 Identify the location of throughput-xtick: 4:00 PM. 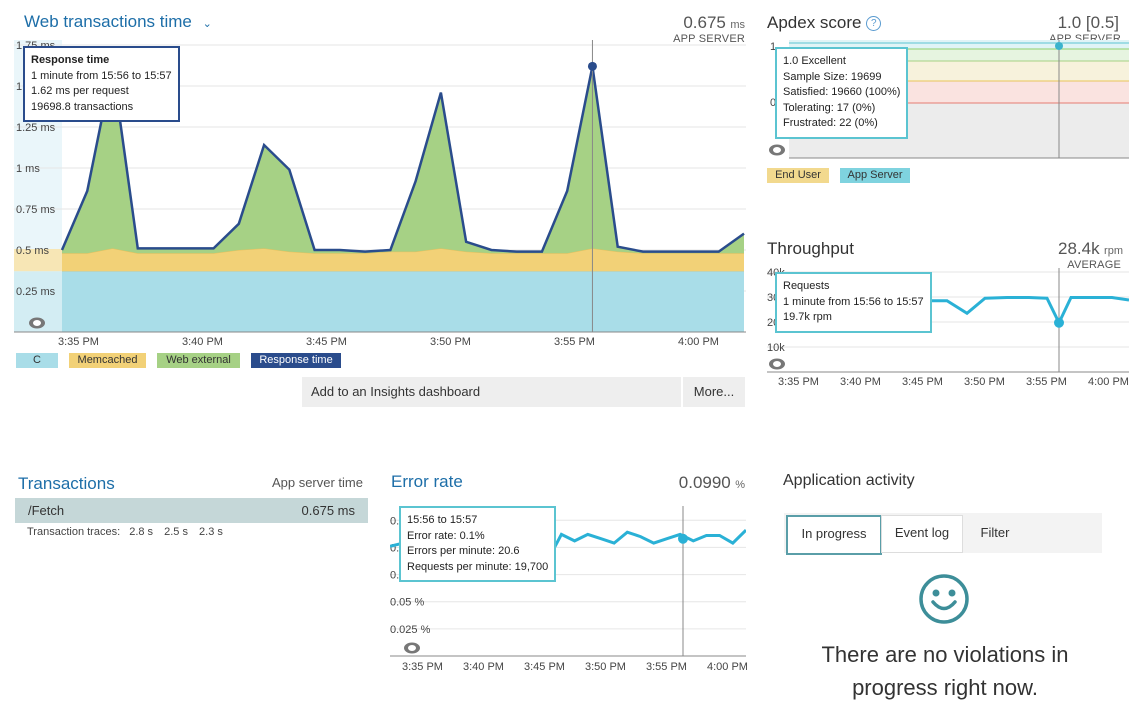
(1108, 382).